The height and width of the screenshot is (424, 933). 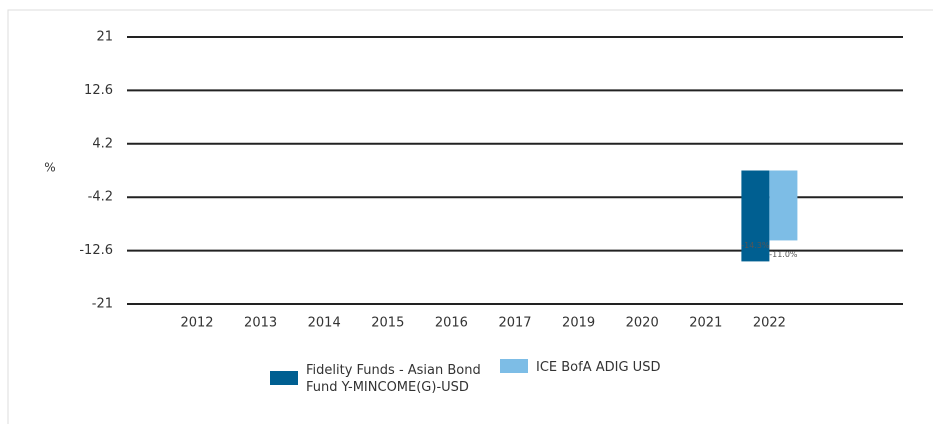 What do you see at coordinates (100, 197) in the screenshot?
I see `y-tick-label: -4.2` at bounding box center [100, 197].